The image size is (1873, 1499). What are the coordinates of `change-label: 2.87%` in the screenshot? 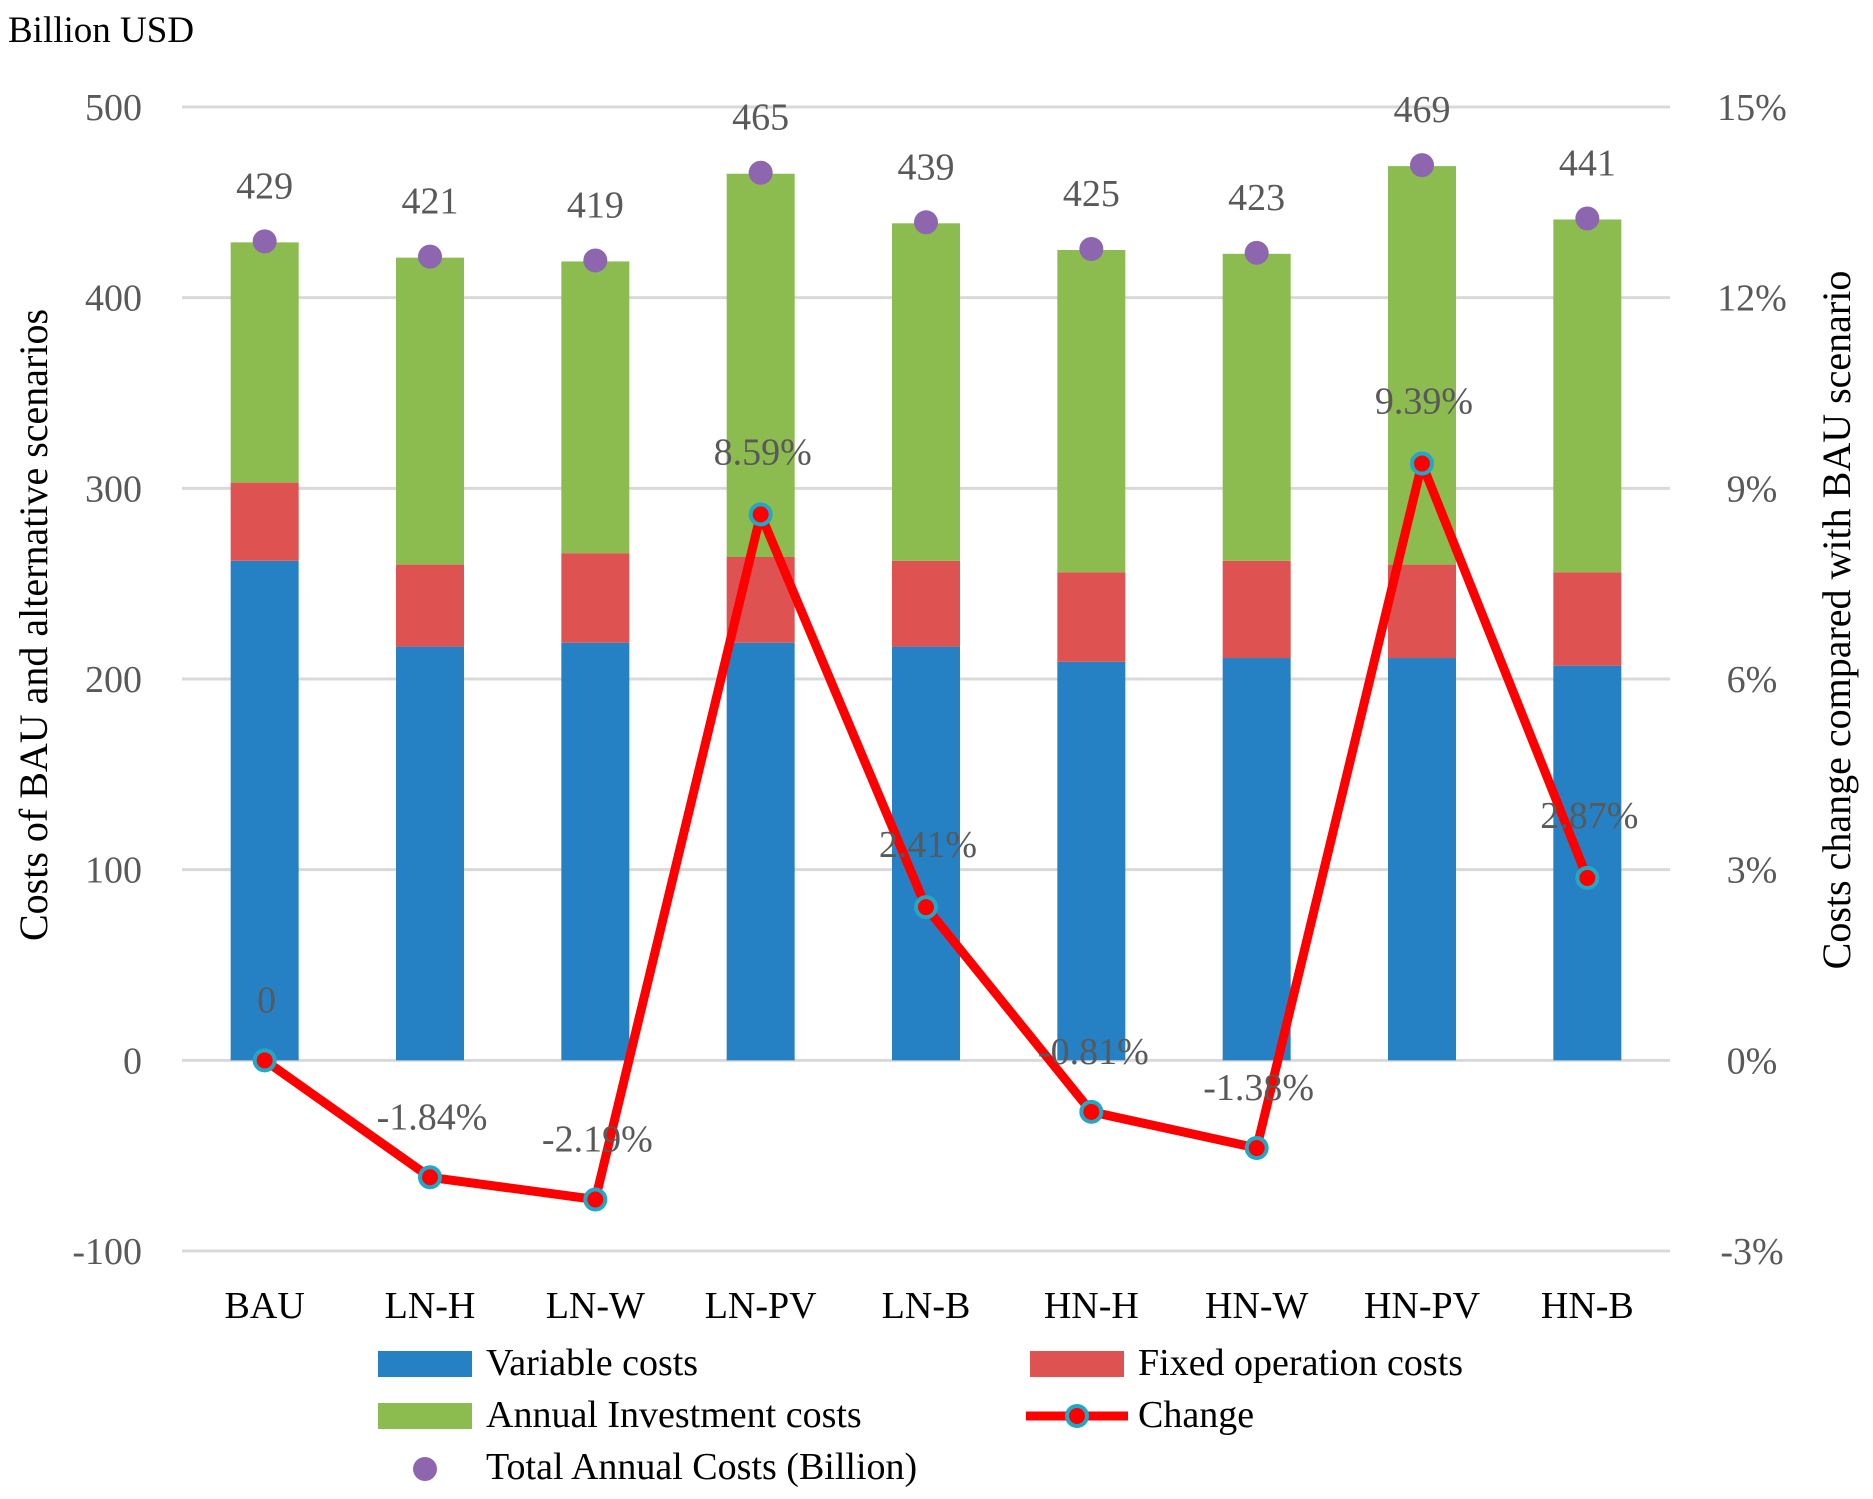 It's located at (1589, 816).